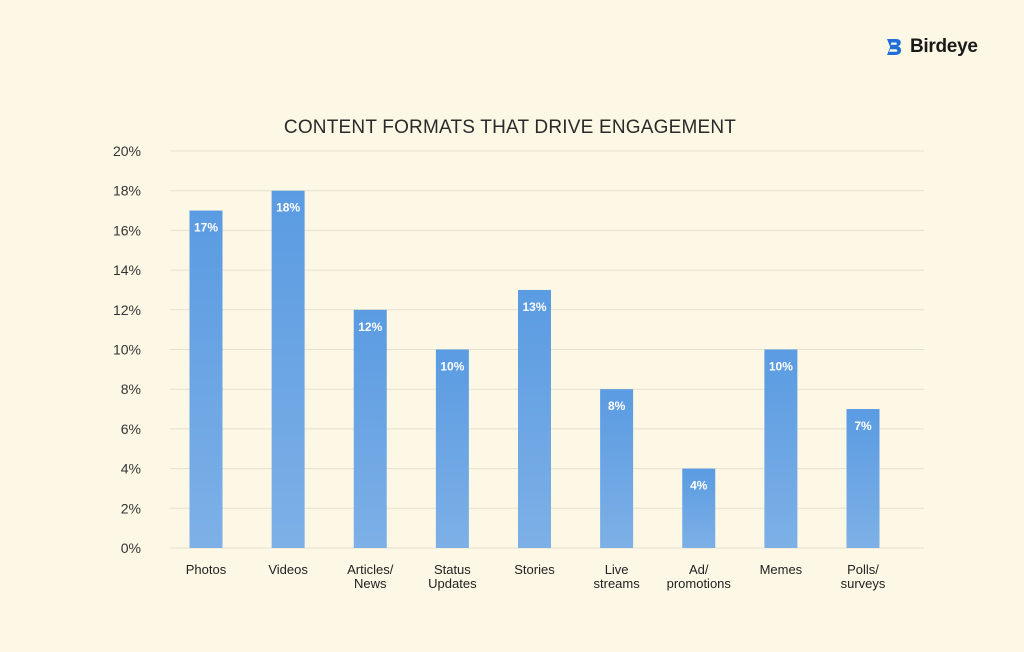 This screenshot has width=1024, height=652. I want to click on bar-value-label: 8%, so click(617, 406).